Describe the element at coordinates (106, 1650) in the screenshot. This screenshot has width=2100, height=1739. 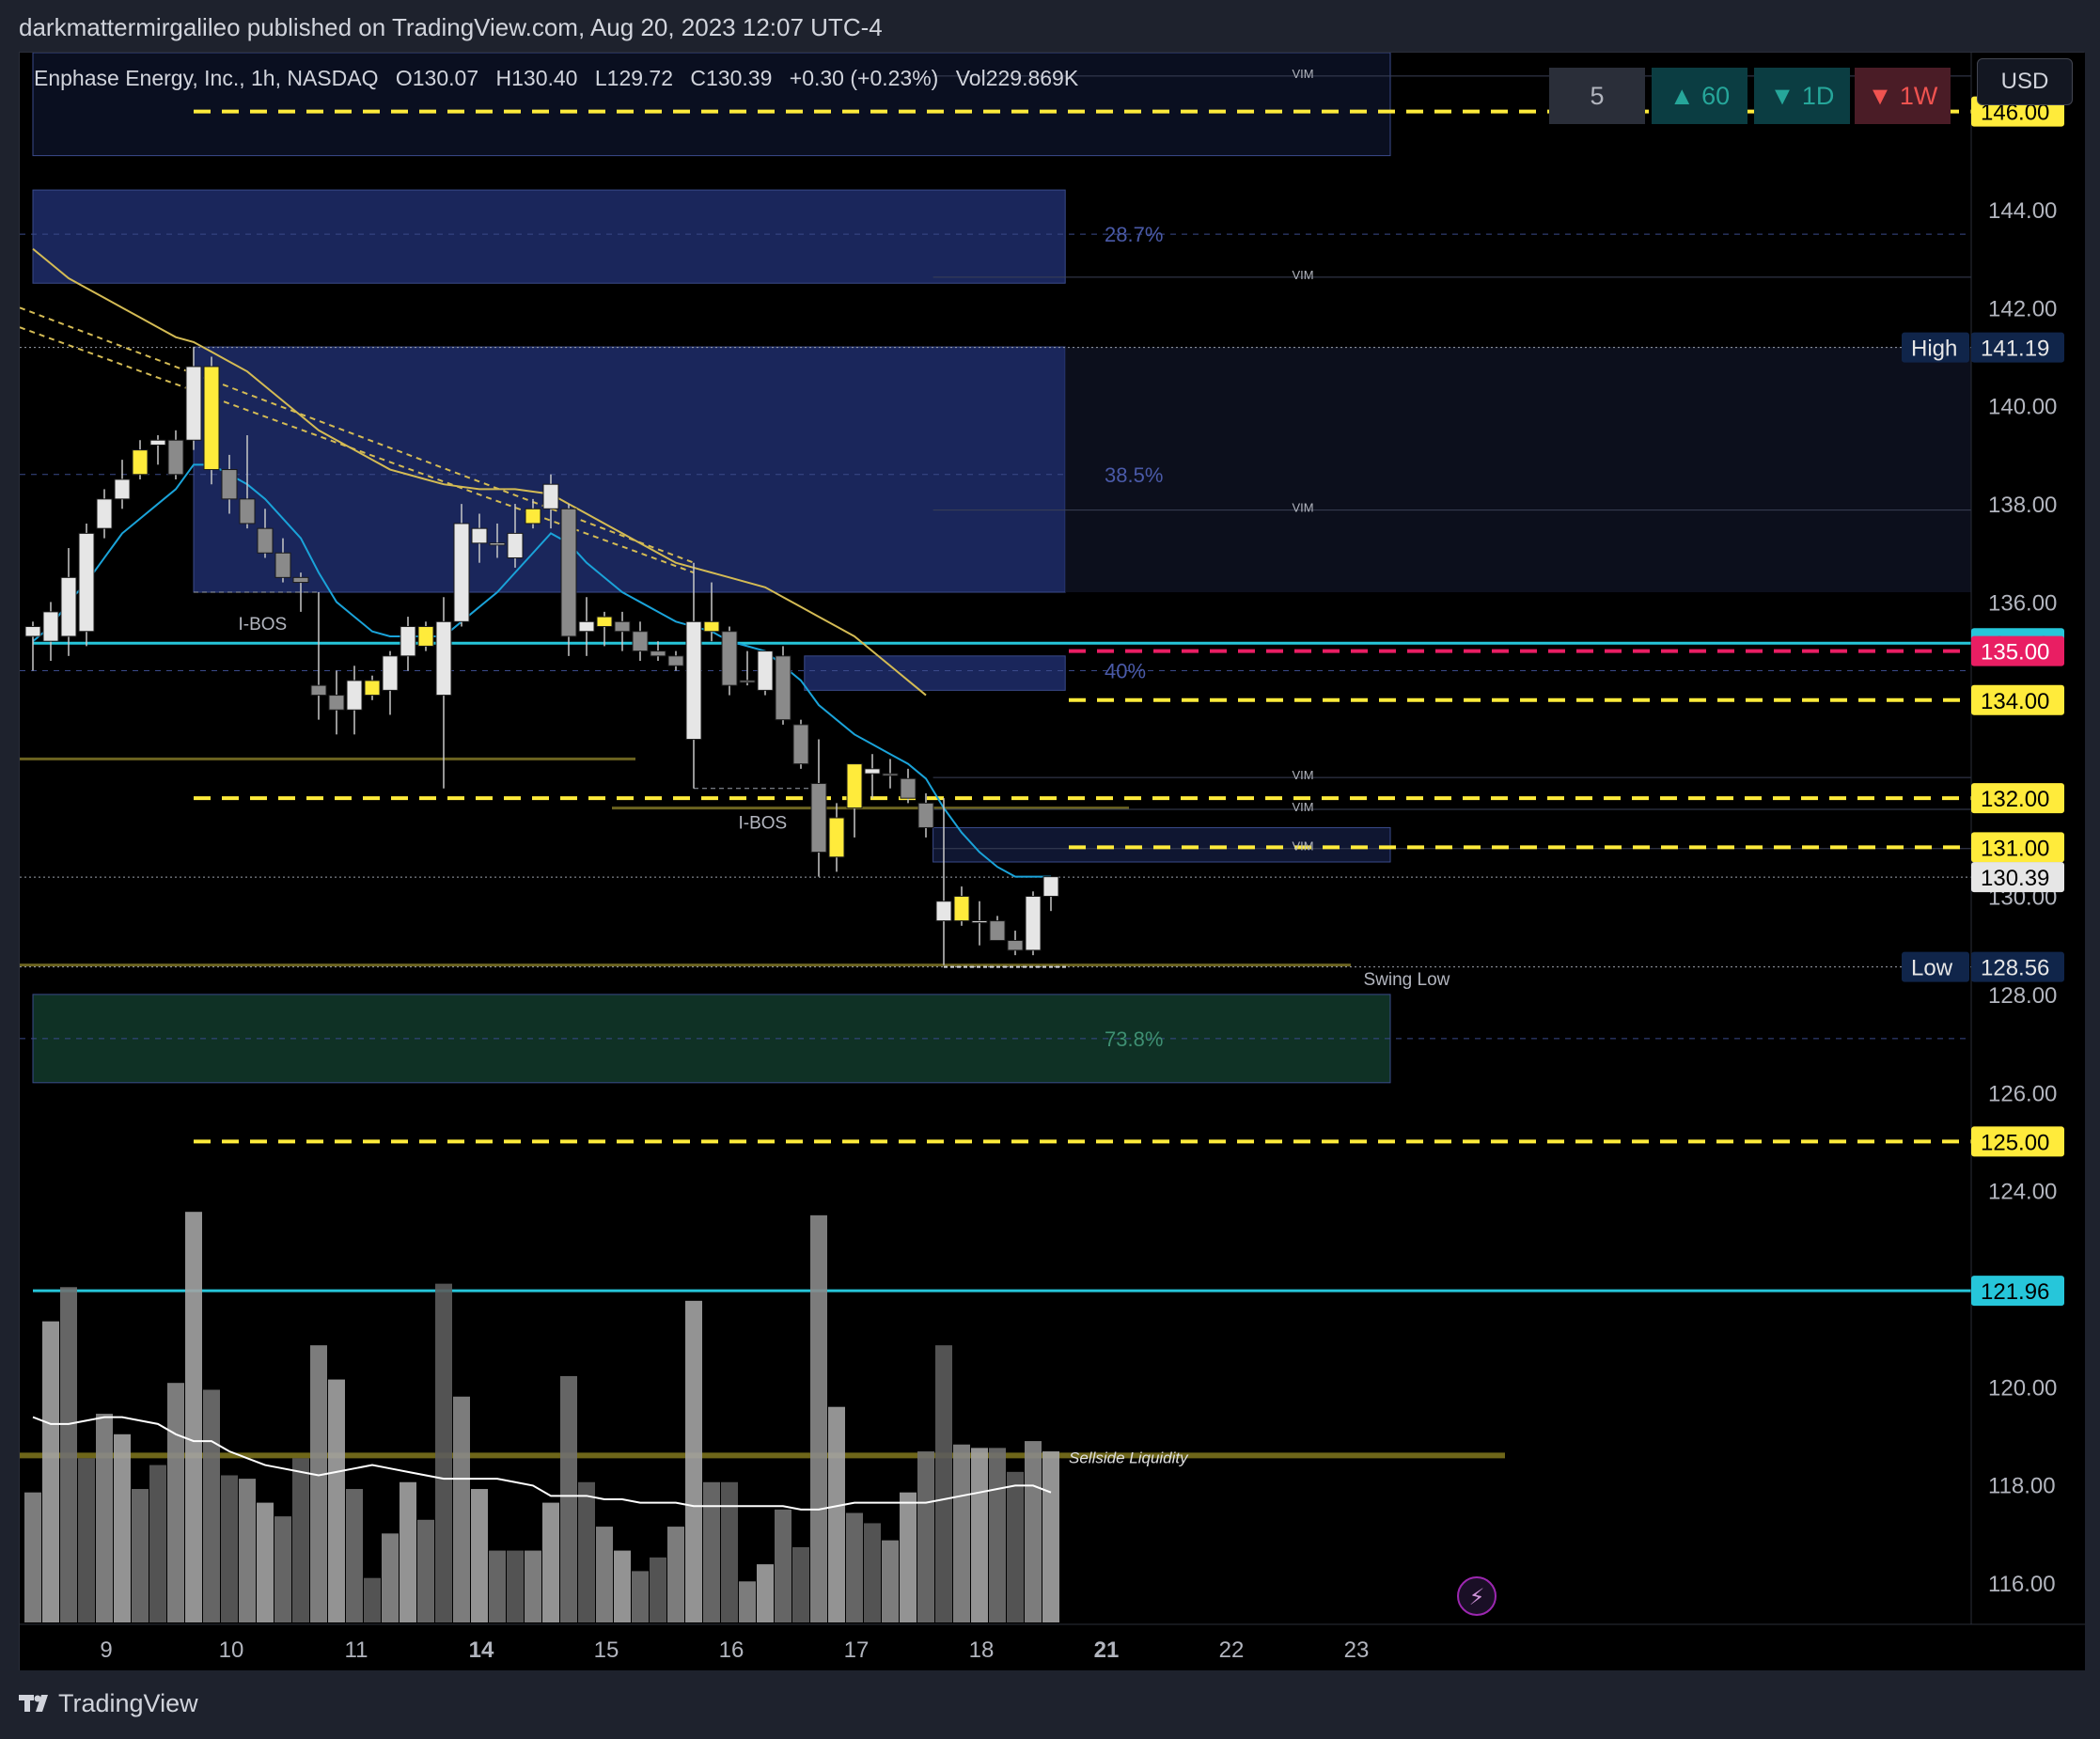
I see `x-tick-label: 9` at that location.